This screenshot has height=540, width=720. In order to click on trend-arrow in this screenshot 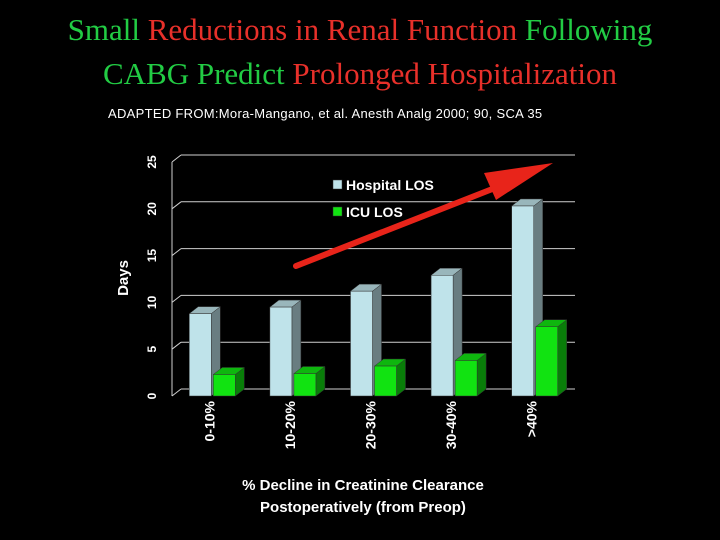, I will do `click(423, 216)`.